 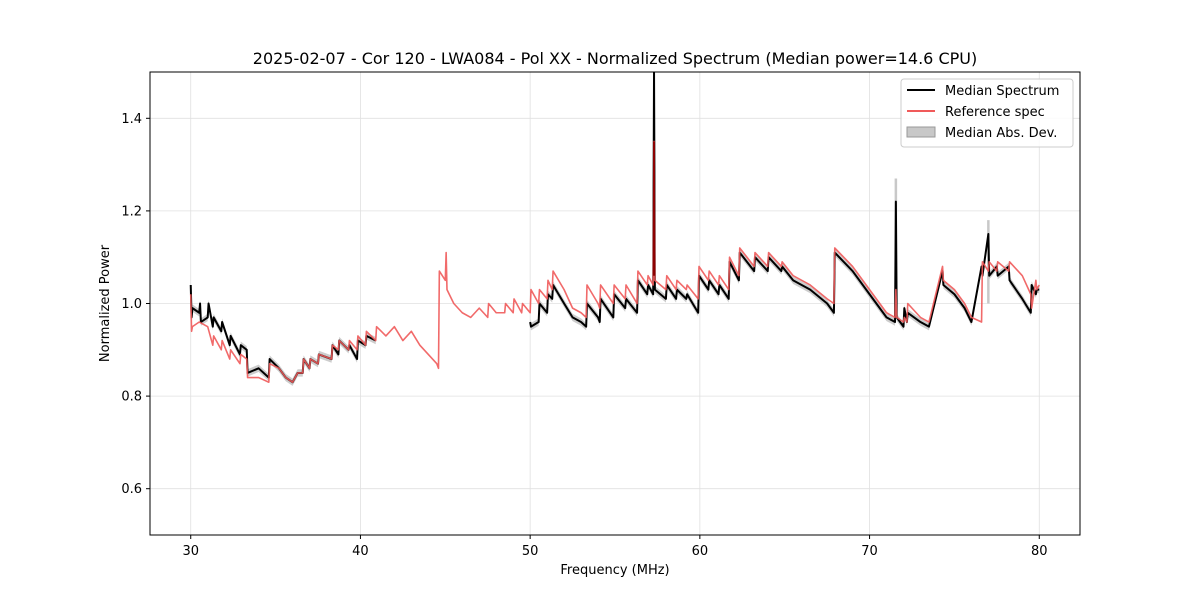 I want to click on x-tick-label: 40, so click(x=360, y=551).